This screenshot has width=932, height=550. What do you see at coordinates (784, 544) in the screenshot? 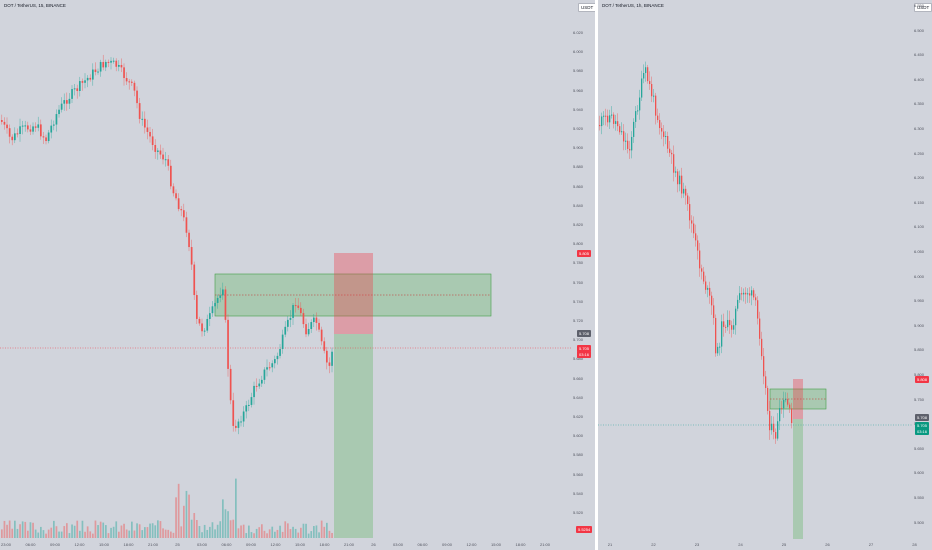
I see `time-axis-label: 25` at bounding box center [784, 544].